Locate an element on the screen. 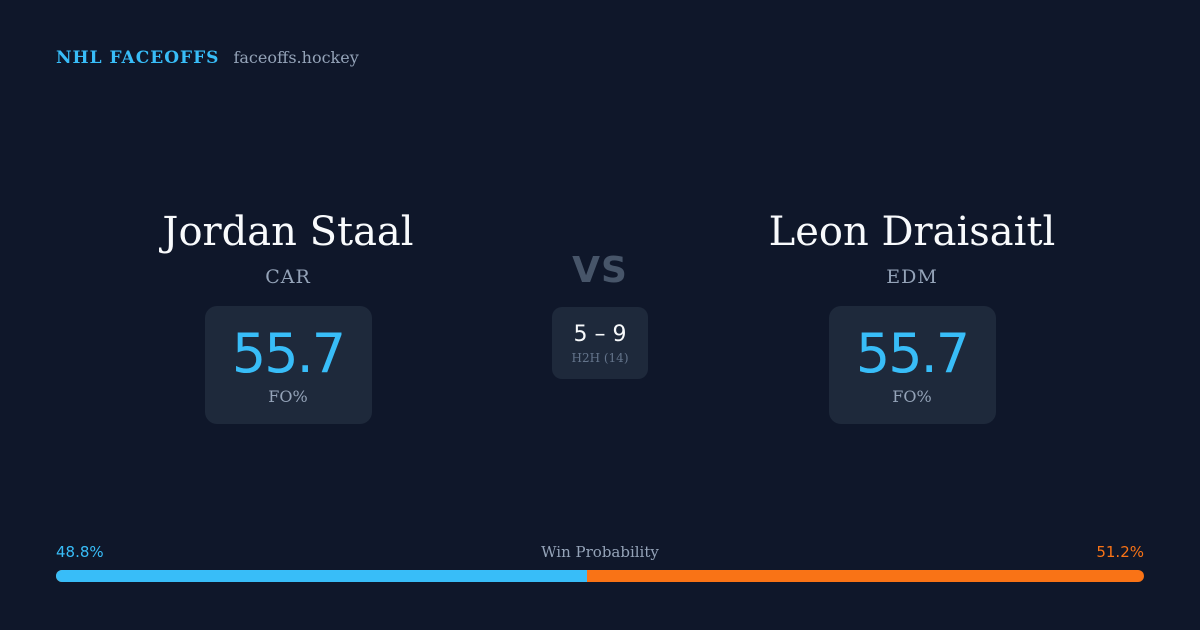 The image size is (1200, 630). versus-label: VS is located at coordinates (600, 270).